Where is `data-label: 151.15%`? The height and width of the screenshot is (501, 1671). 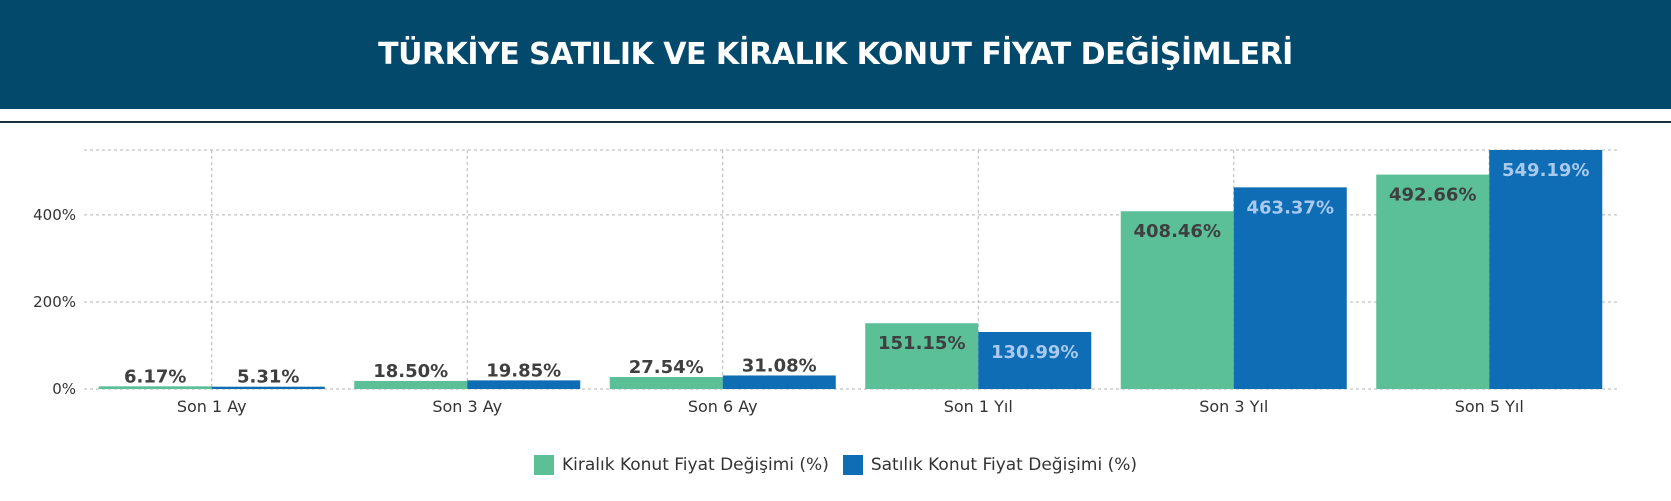
data-label: 151.15% is located at coordinates (922, 343).